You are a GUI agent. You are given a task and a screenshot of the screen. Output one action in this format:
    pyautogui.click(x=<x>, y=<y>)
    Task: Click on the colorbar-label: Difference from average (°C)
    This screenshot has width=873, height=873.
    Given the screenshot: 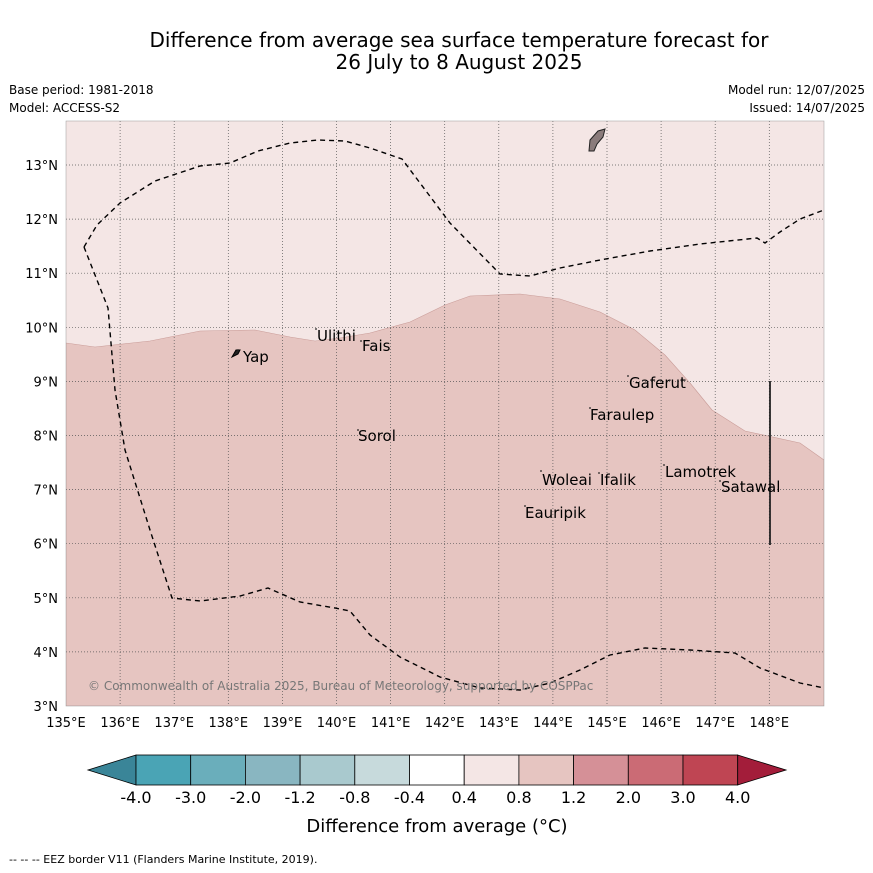 What is the action you would take?
    pyautogui.click(x=436, y=826)
    